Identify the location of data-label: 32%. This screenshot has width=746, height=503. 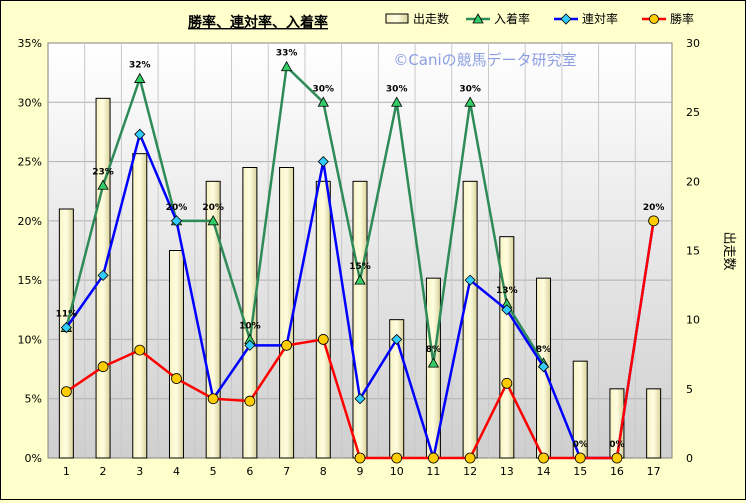
(140, 66).